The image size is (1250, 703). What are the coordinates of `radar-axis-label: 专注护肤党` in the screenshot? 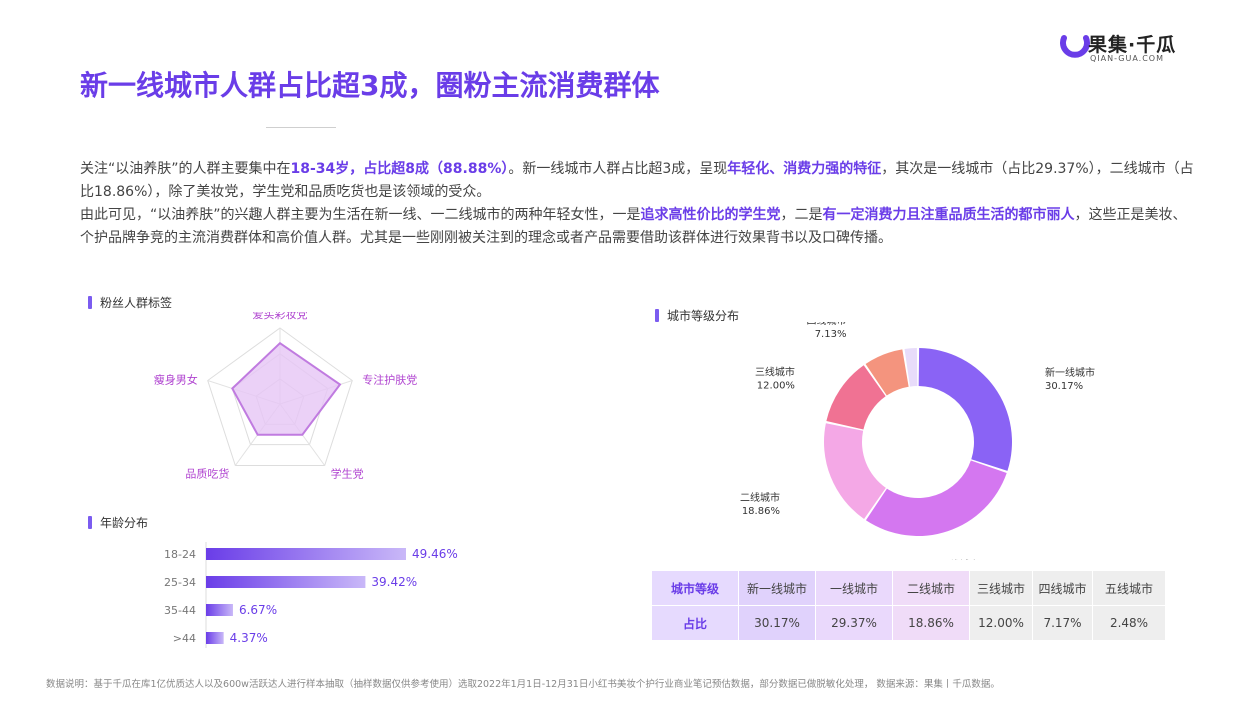 It's located at (389, 380).